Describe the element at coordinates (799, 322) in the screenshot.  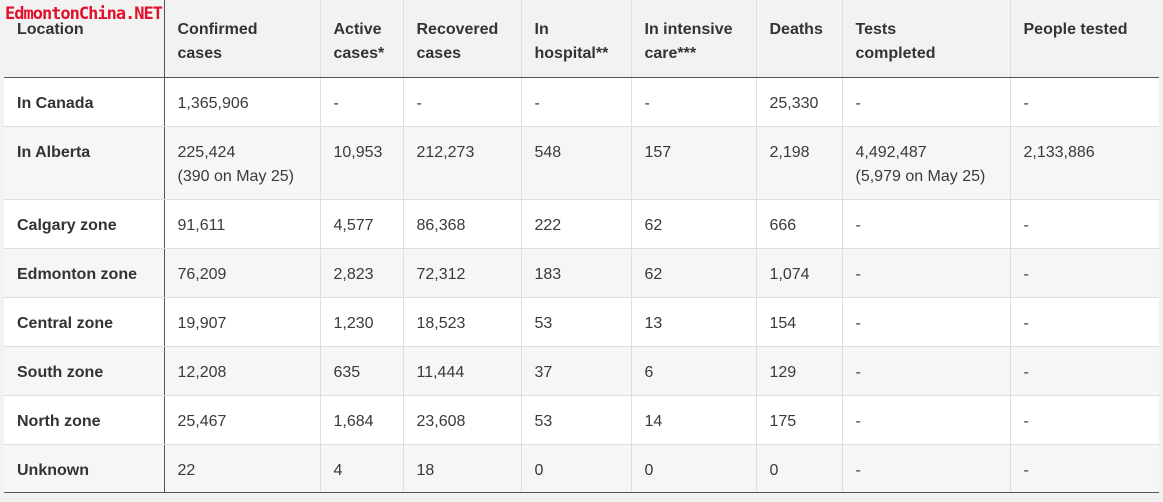
I see `cell-deaths: 154` at that location.